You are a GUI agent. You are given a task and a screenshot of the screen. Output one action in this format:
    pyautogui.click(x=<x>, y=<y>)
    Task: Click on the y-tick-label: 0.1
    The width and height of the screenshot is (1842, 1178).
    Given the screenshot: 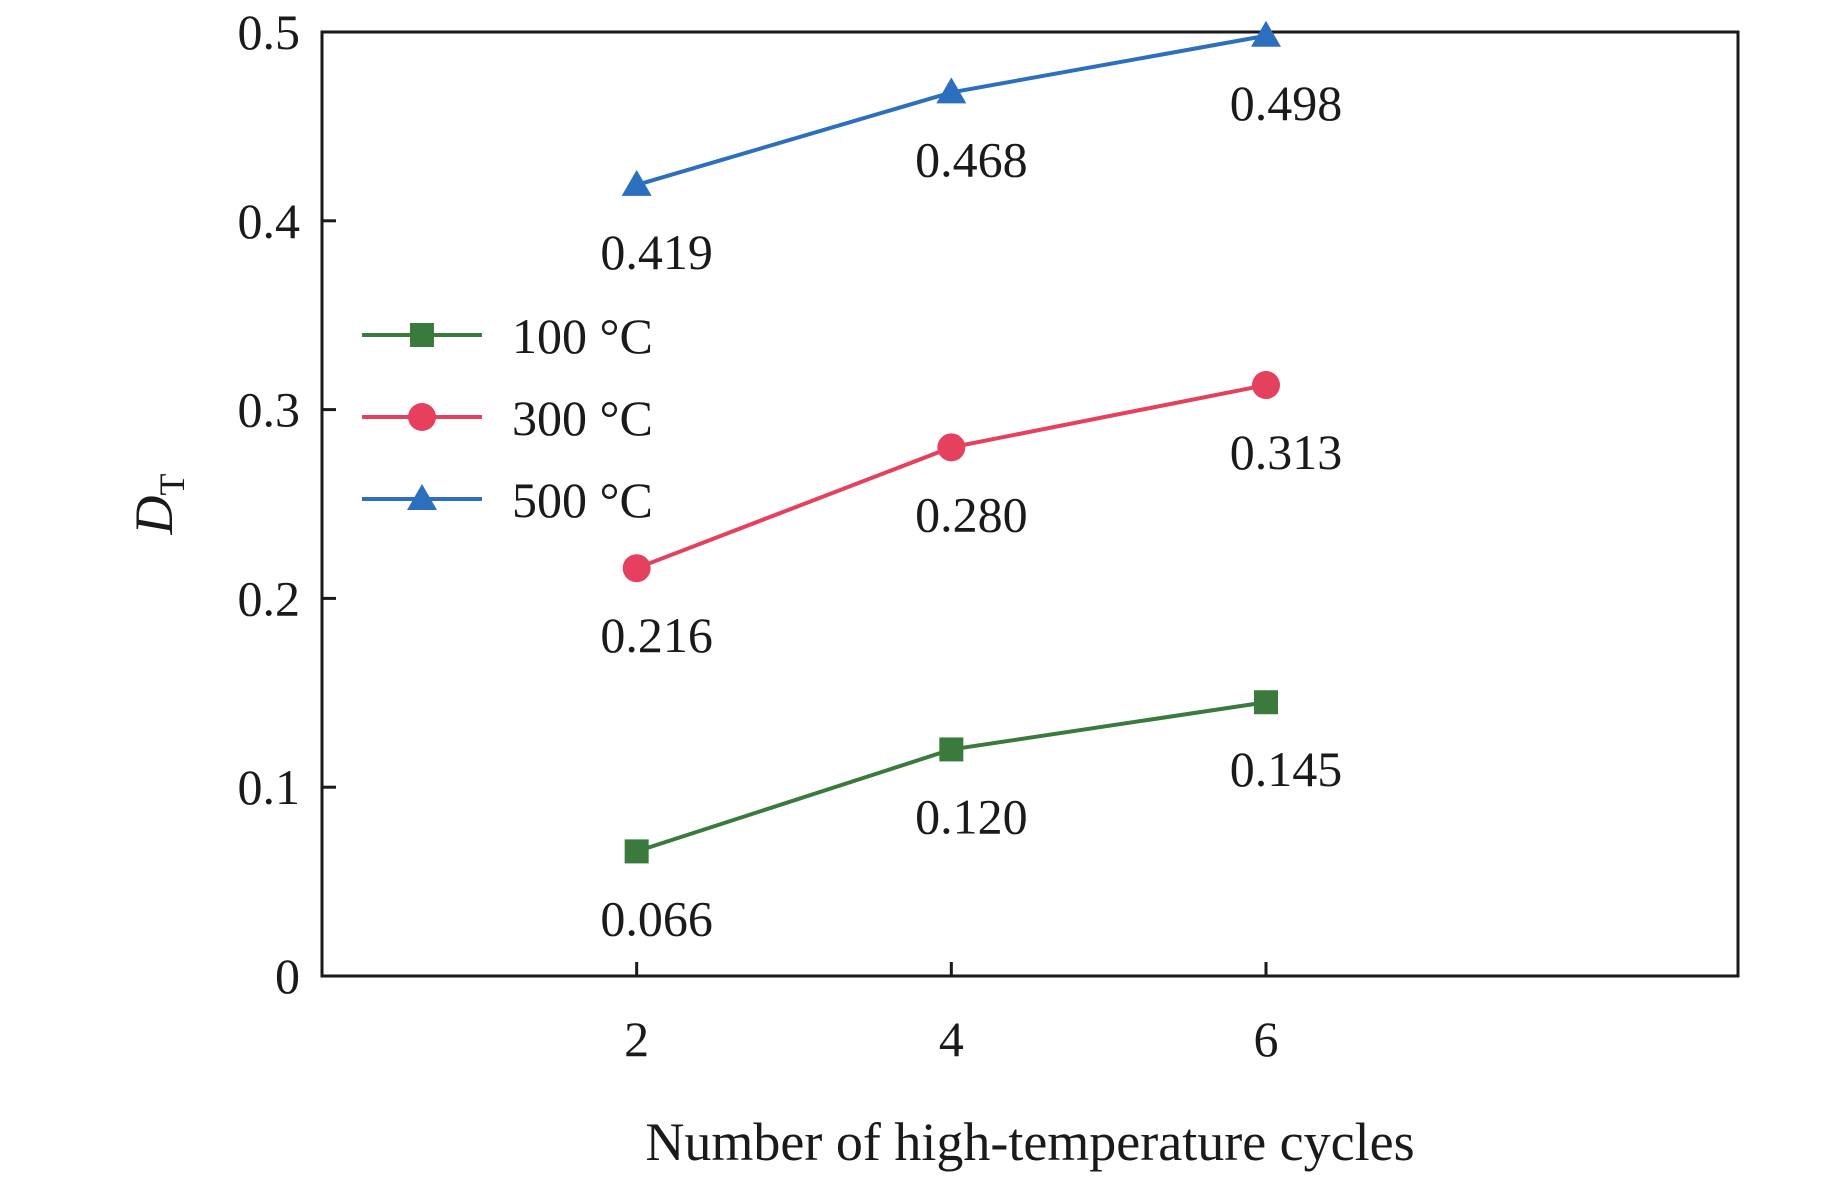 What is the action you would take?
    pyautogui.click(x=269, y=787)
    